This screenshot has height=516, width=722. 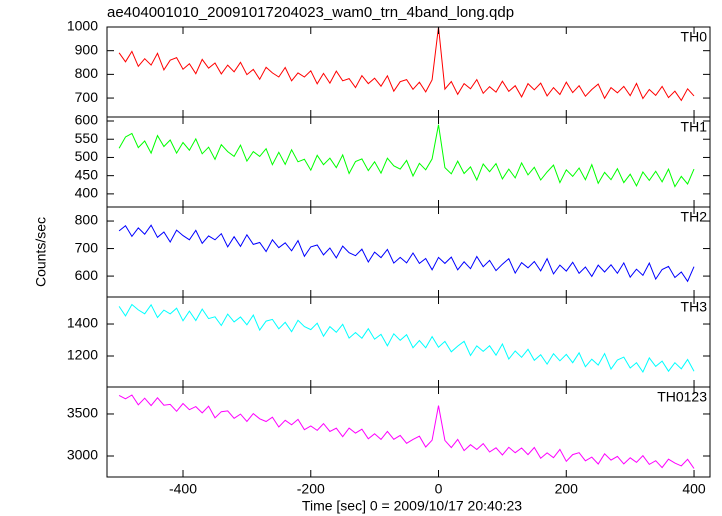 I want to click on series-label: TH0123, so click(x=682, y=397).